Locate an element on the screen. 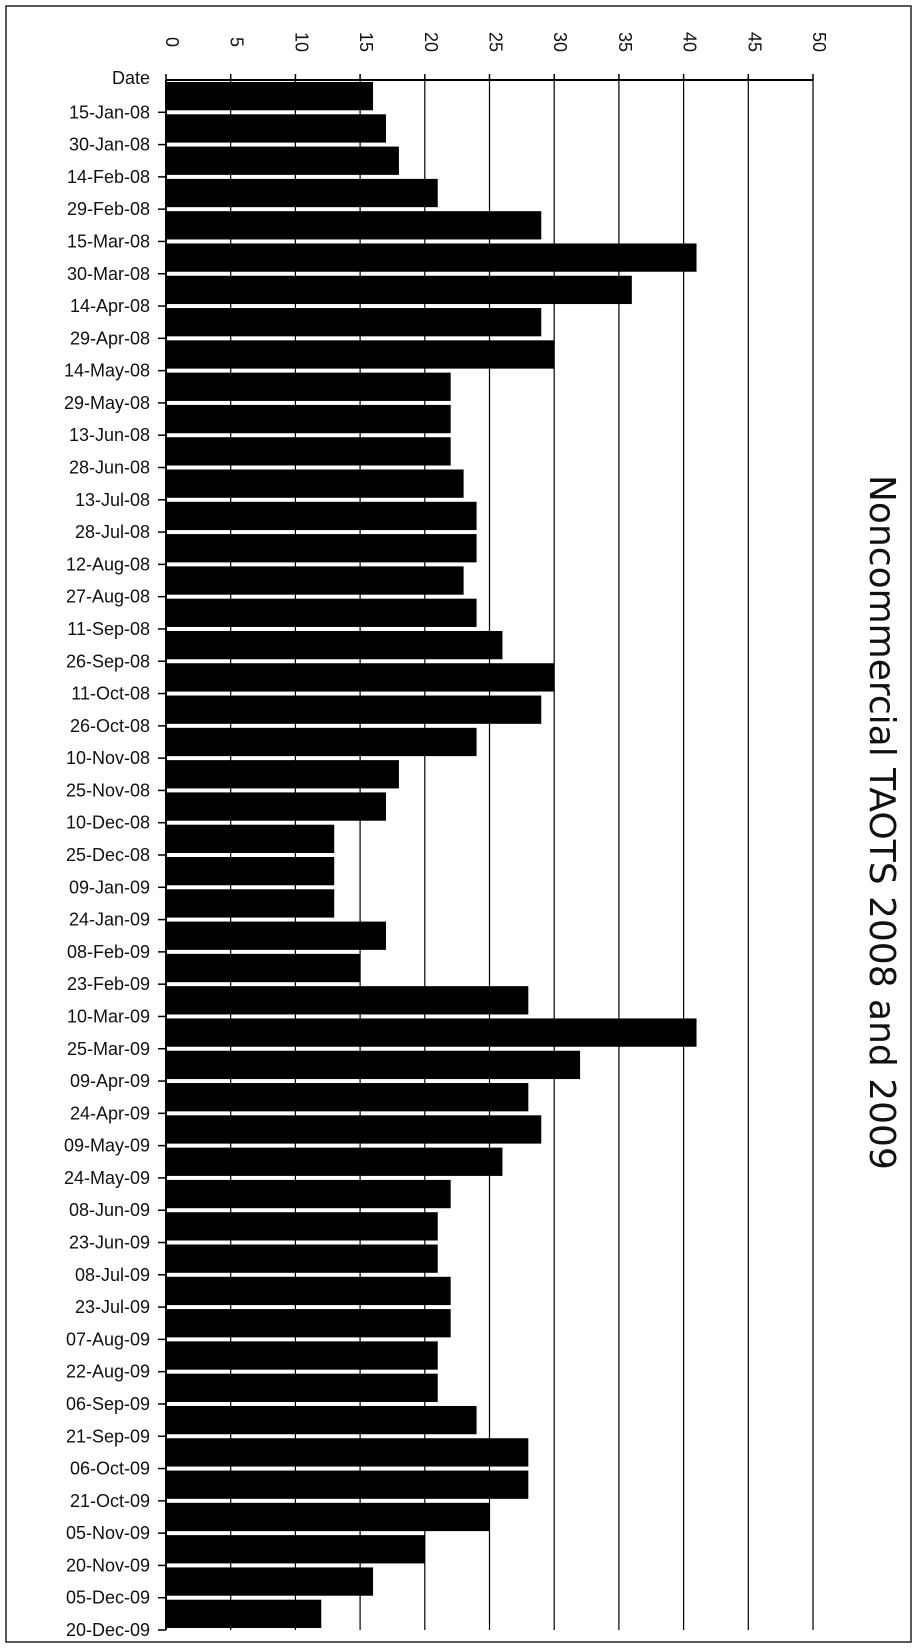 The image size is (917, 1648). category-label: 28-Jun-08 is located at coordinates (109, 468).